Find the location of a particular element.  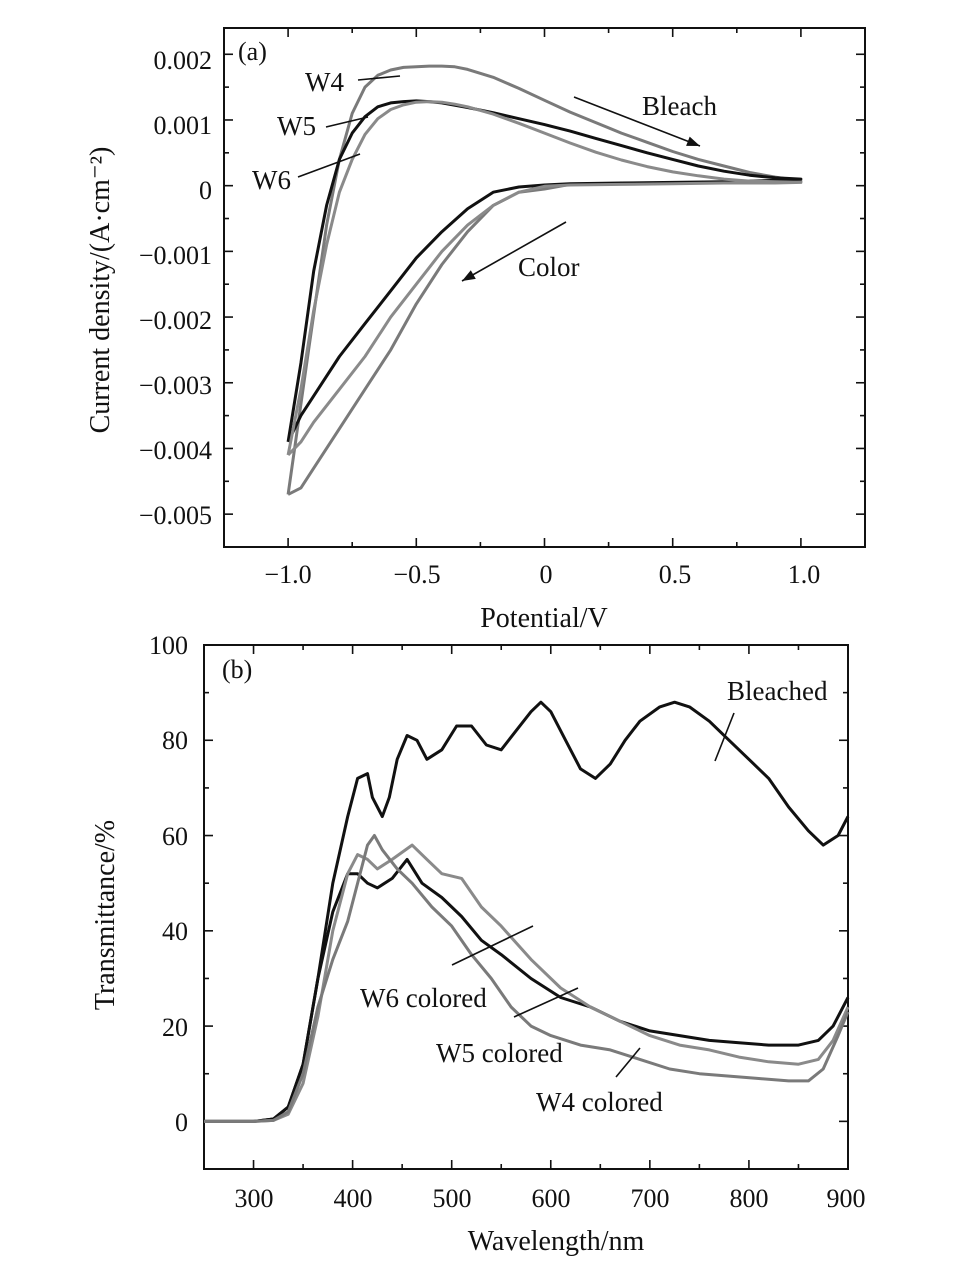

ytick-label: 40 is located at coordinates (175, 931).